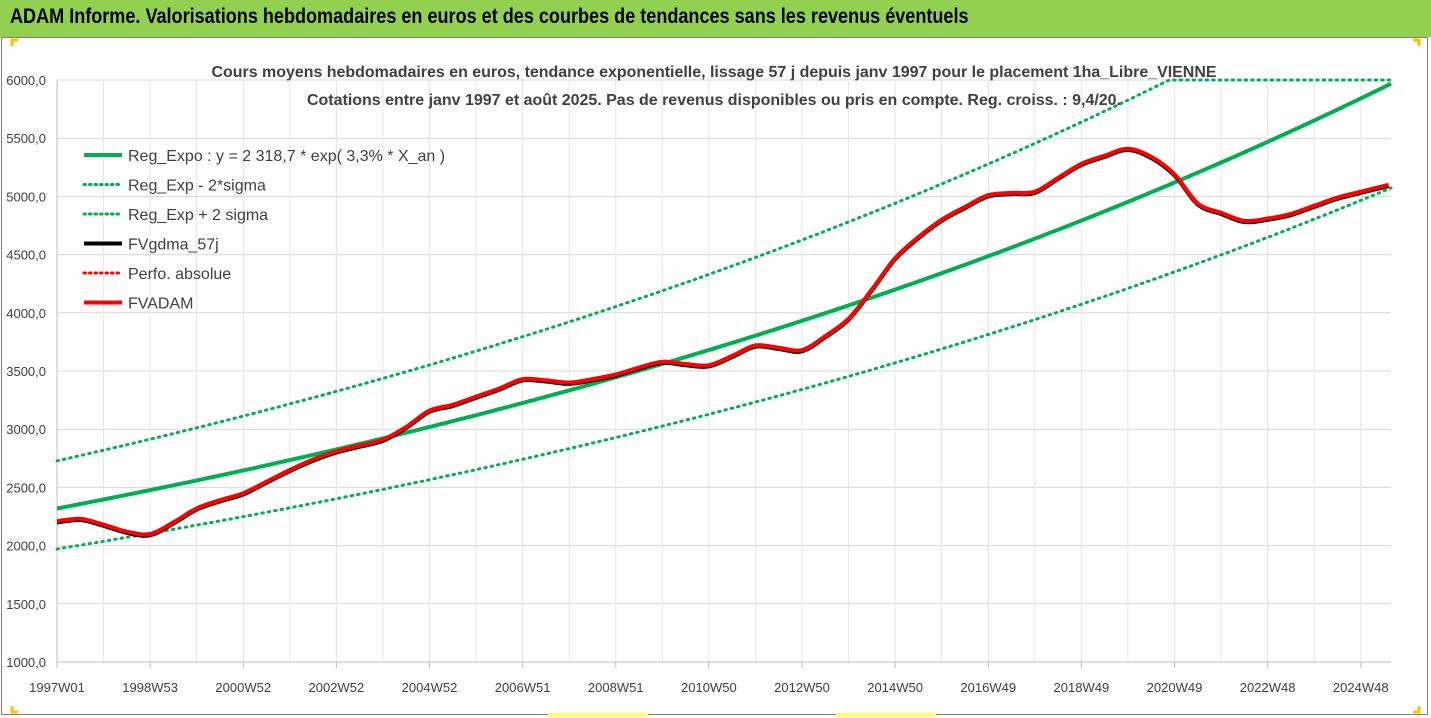  I want to click on legend-label: Reg_Exp + 2 sigma, so click(198, 215).